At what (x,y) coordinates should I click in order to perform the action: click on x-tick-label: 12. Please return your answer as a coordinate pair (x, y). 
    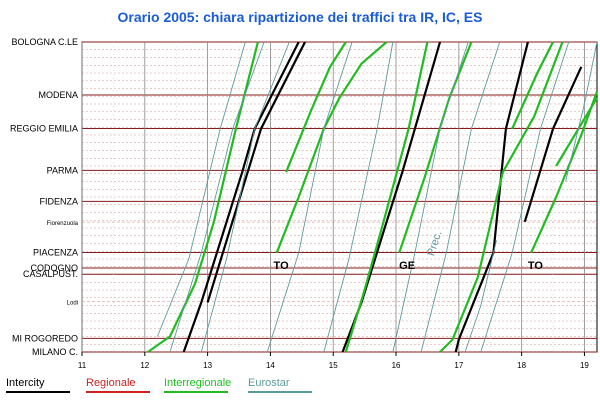
    Looking at the image, I should click on (144, 365).